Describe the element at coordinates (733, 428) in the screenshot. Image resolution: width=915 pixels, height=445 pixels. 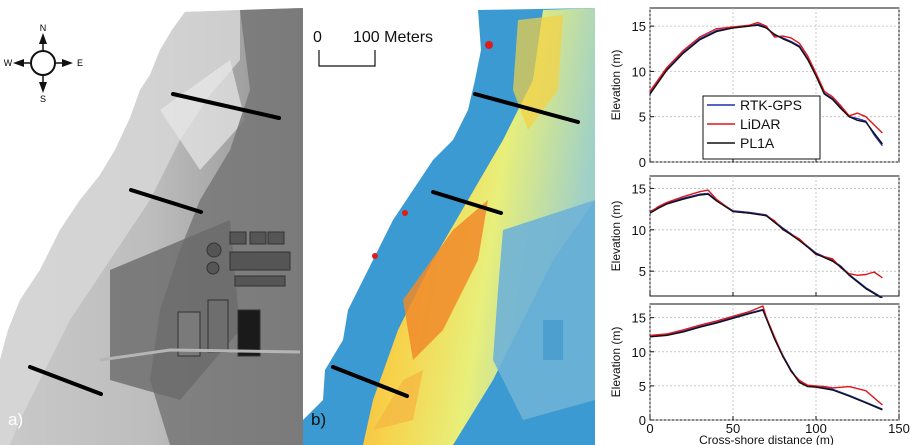
I see `x-tick-label: 50` at that location.